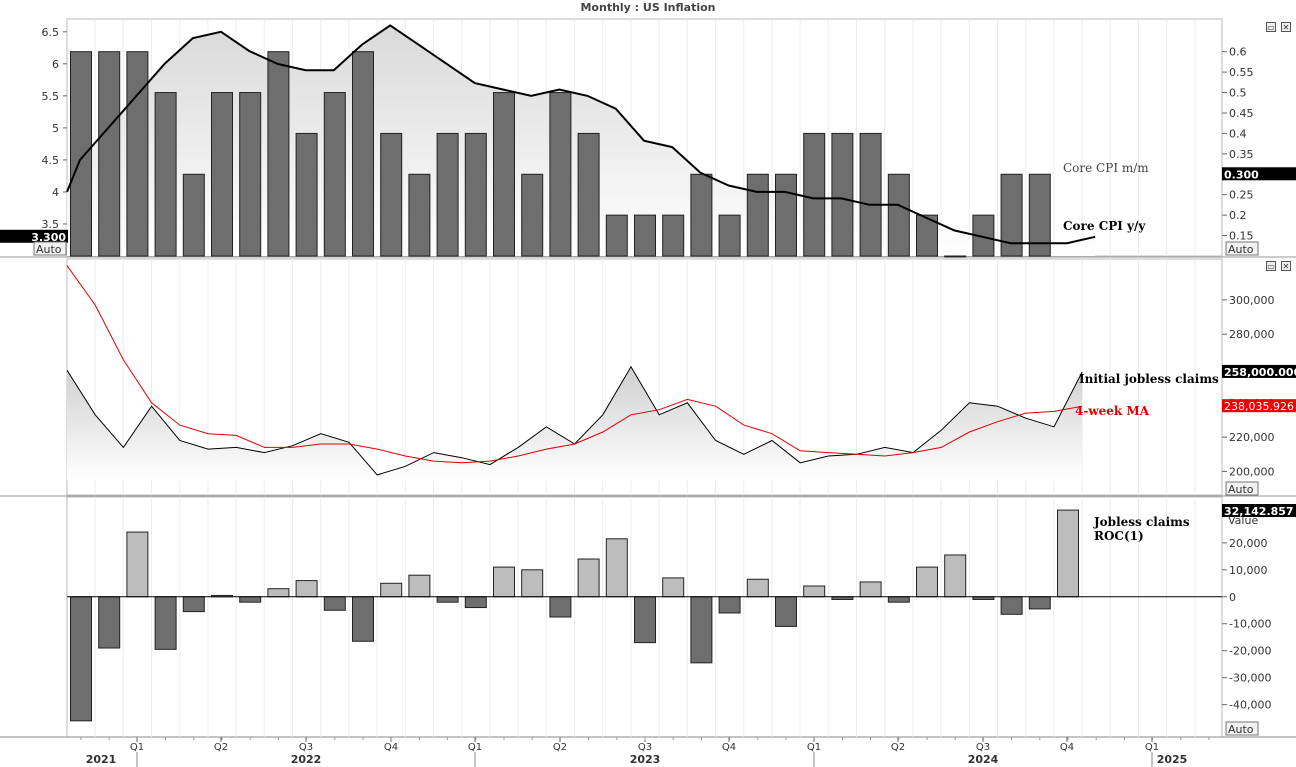 This screenshot has height=767, width=1296. What do you see at coordinates (1248, 570) in the screenshot?
I see `roc-tick-label: 10,000` at bounding box center [1248, 570].